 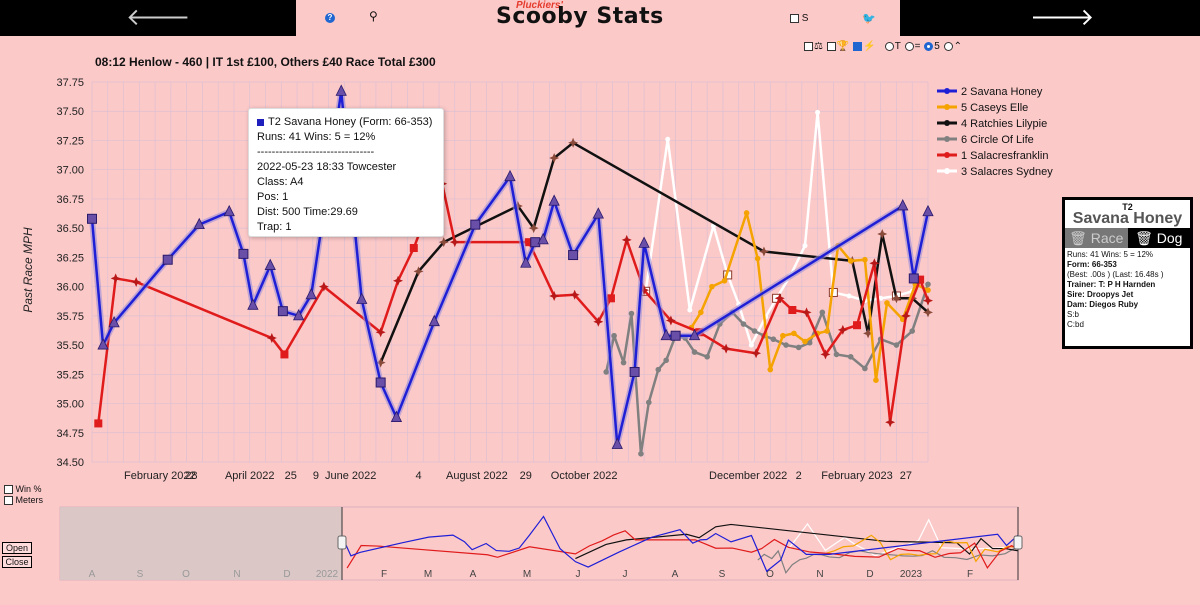 I want to click on open-button: Open, so click(x=17, y=548).